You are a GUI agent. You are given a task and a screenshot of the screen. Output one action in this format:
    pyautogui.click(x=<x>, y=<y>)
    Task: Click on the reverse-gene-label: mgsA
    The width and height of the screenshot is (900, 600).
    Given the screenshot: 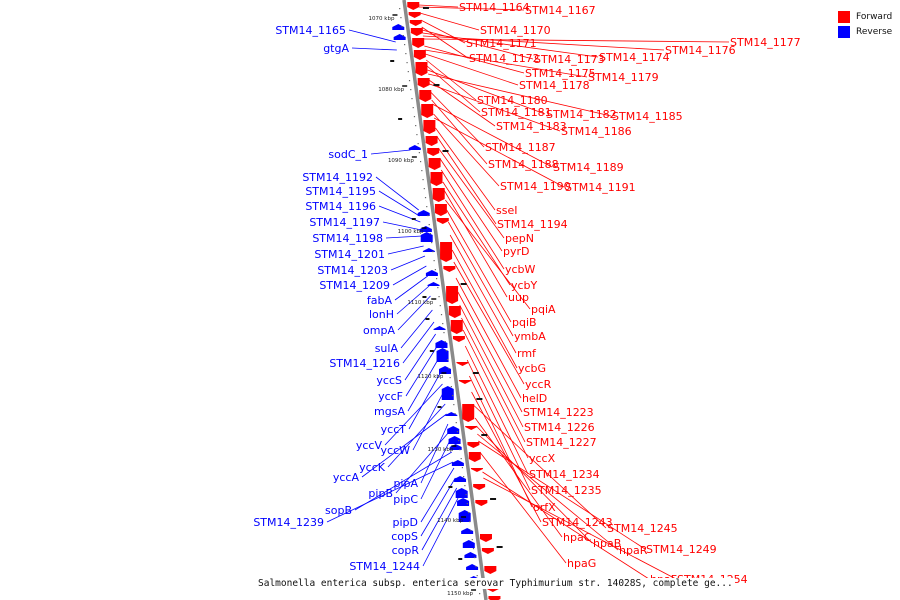 What is the action you would take?
    pyautogui.click(x=389, y=411)
    